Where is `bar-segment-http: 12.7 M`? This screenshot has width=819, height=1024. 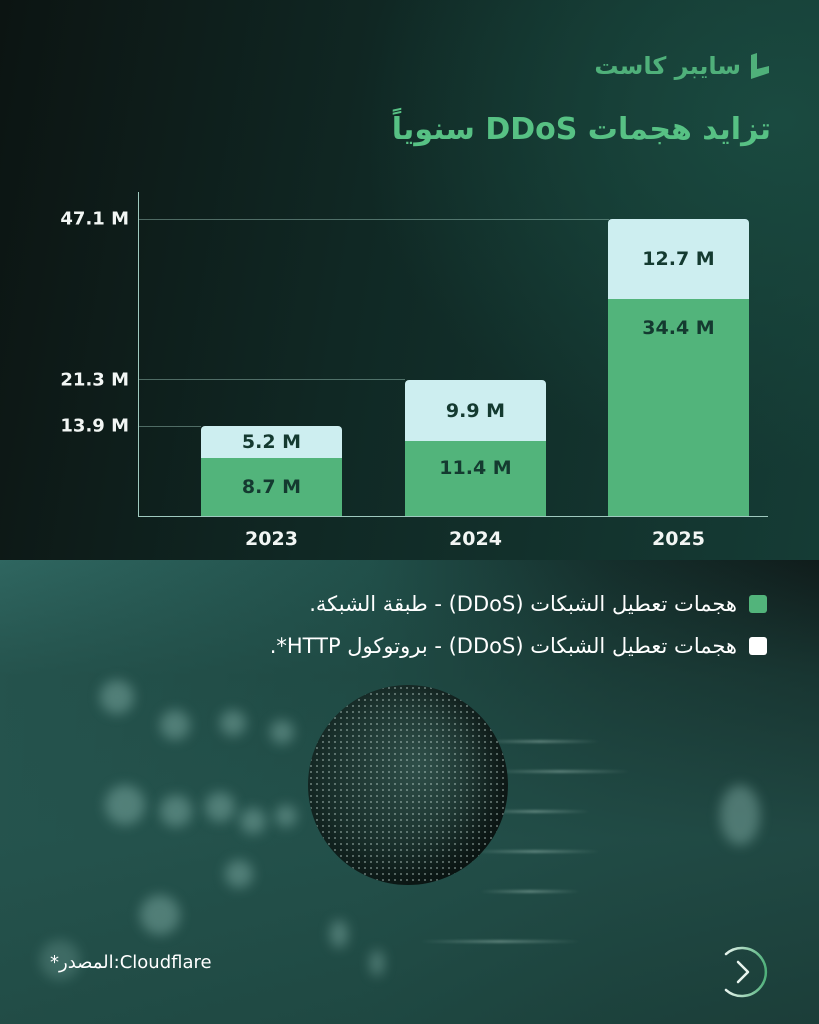
bar-segment-http: 12.7 M is located at coordinates (678, 259).